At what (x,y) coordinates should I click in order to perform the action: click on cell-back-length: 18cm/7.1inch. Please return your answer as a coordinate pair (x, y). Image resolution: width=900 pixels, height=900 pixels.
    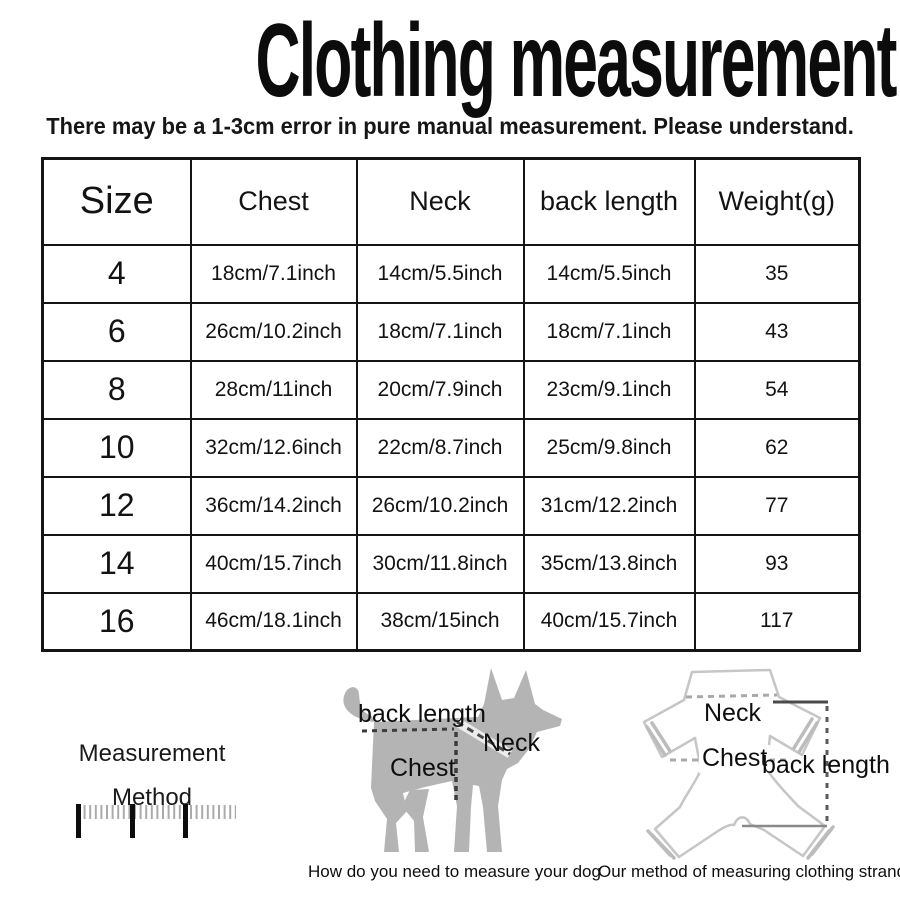
    Looking at the image, I should click on (609, 331).